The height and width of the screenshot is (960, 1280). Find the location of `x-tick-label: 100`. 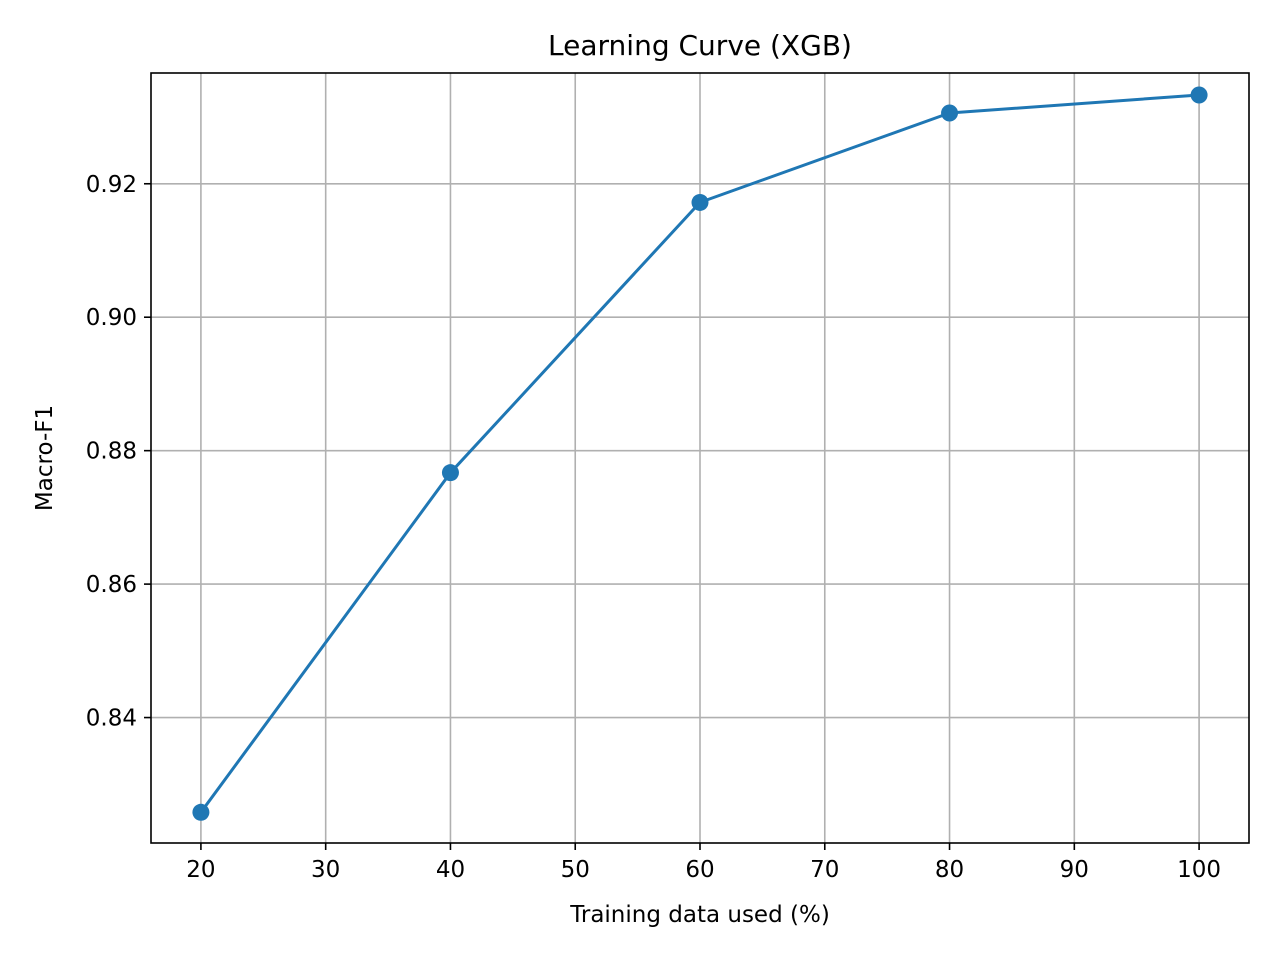

x-tick-label: 100 is located at coordinates (1199, 870).